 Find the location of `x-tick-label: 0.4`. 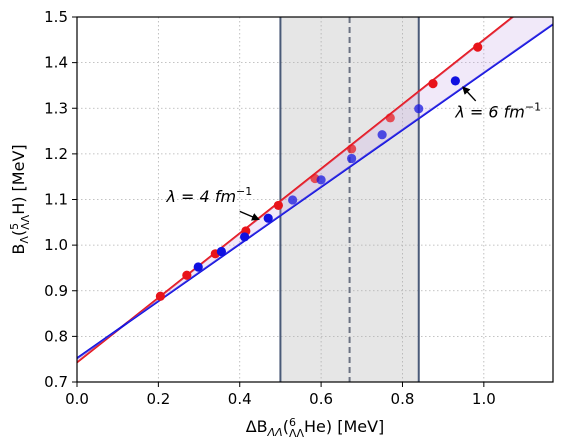

x-tick-label: 0.4 is located at coordinates (240, 399).